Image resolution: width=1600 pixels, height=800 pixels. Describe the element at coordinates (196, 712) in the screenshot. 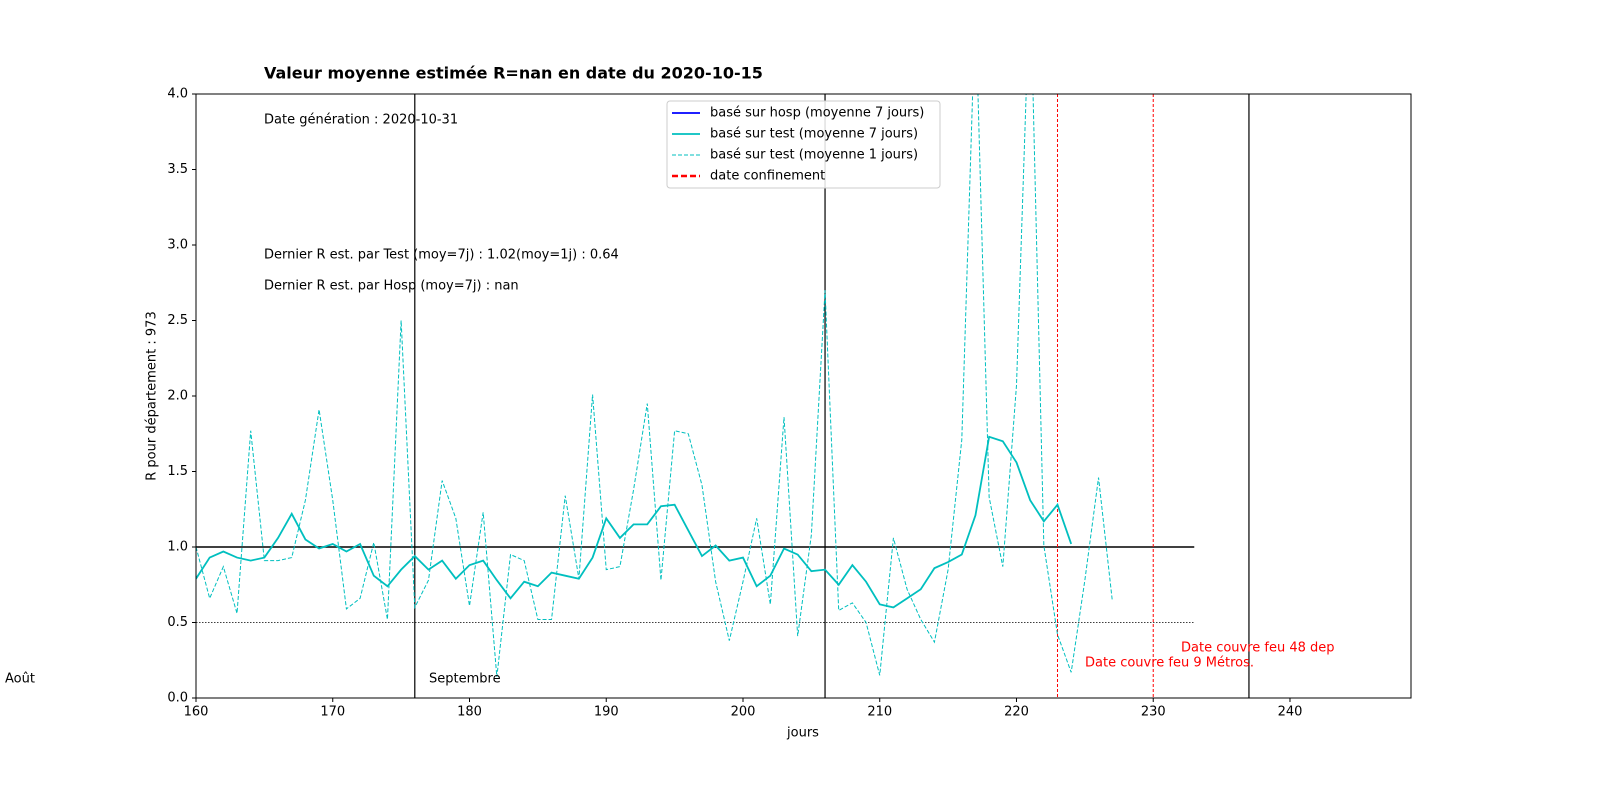

I see `x-tick-label: 160` at that location.